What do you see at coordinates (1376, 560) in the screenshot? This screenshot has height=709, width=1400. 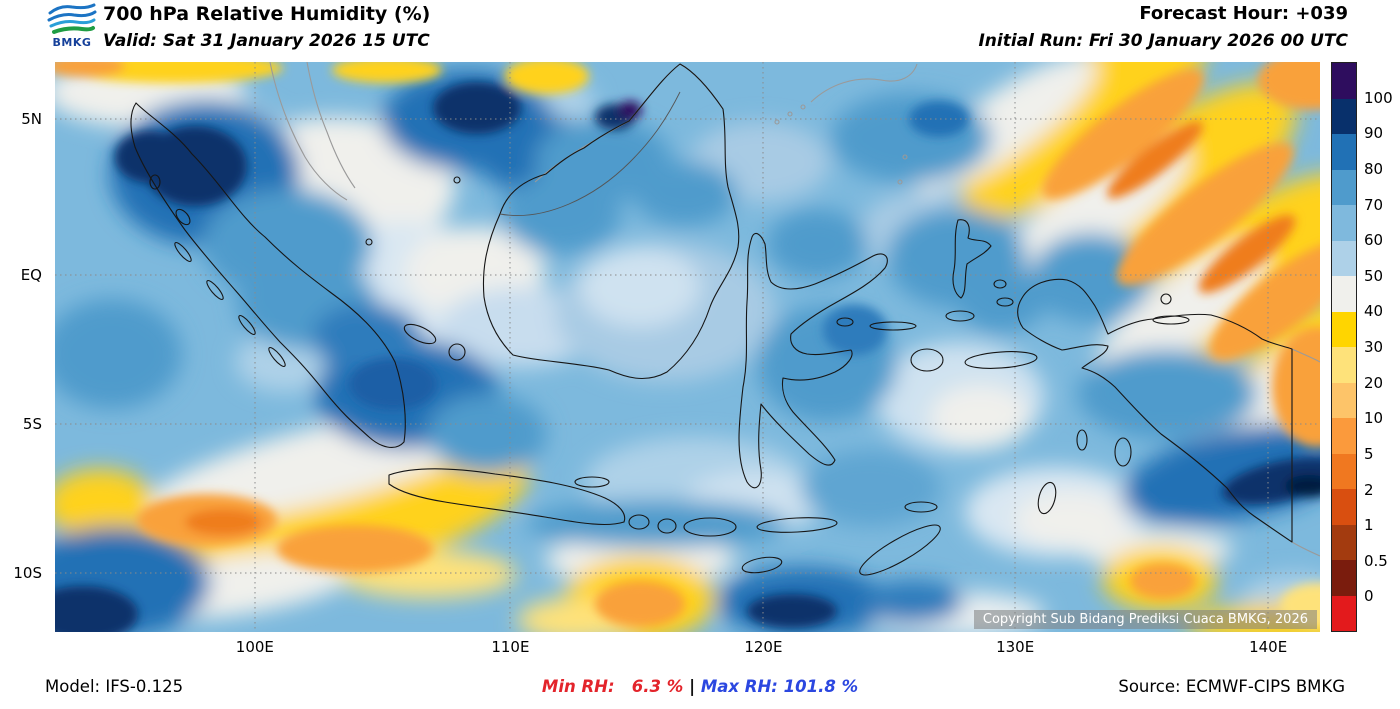 I see `colorbar-tick-label: 0.5` at bounding box center [1376, 560].